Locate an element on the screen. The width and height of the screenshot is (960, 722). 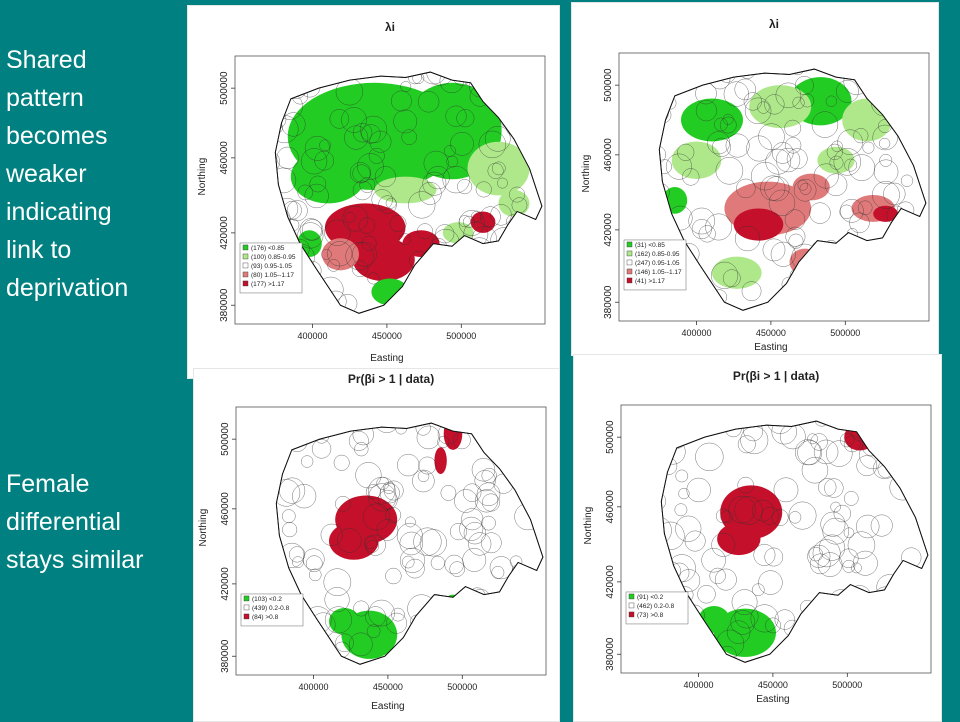
x-axis-label: Easting is located at coordinates (770, 347).